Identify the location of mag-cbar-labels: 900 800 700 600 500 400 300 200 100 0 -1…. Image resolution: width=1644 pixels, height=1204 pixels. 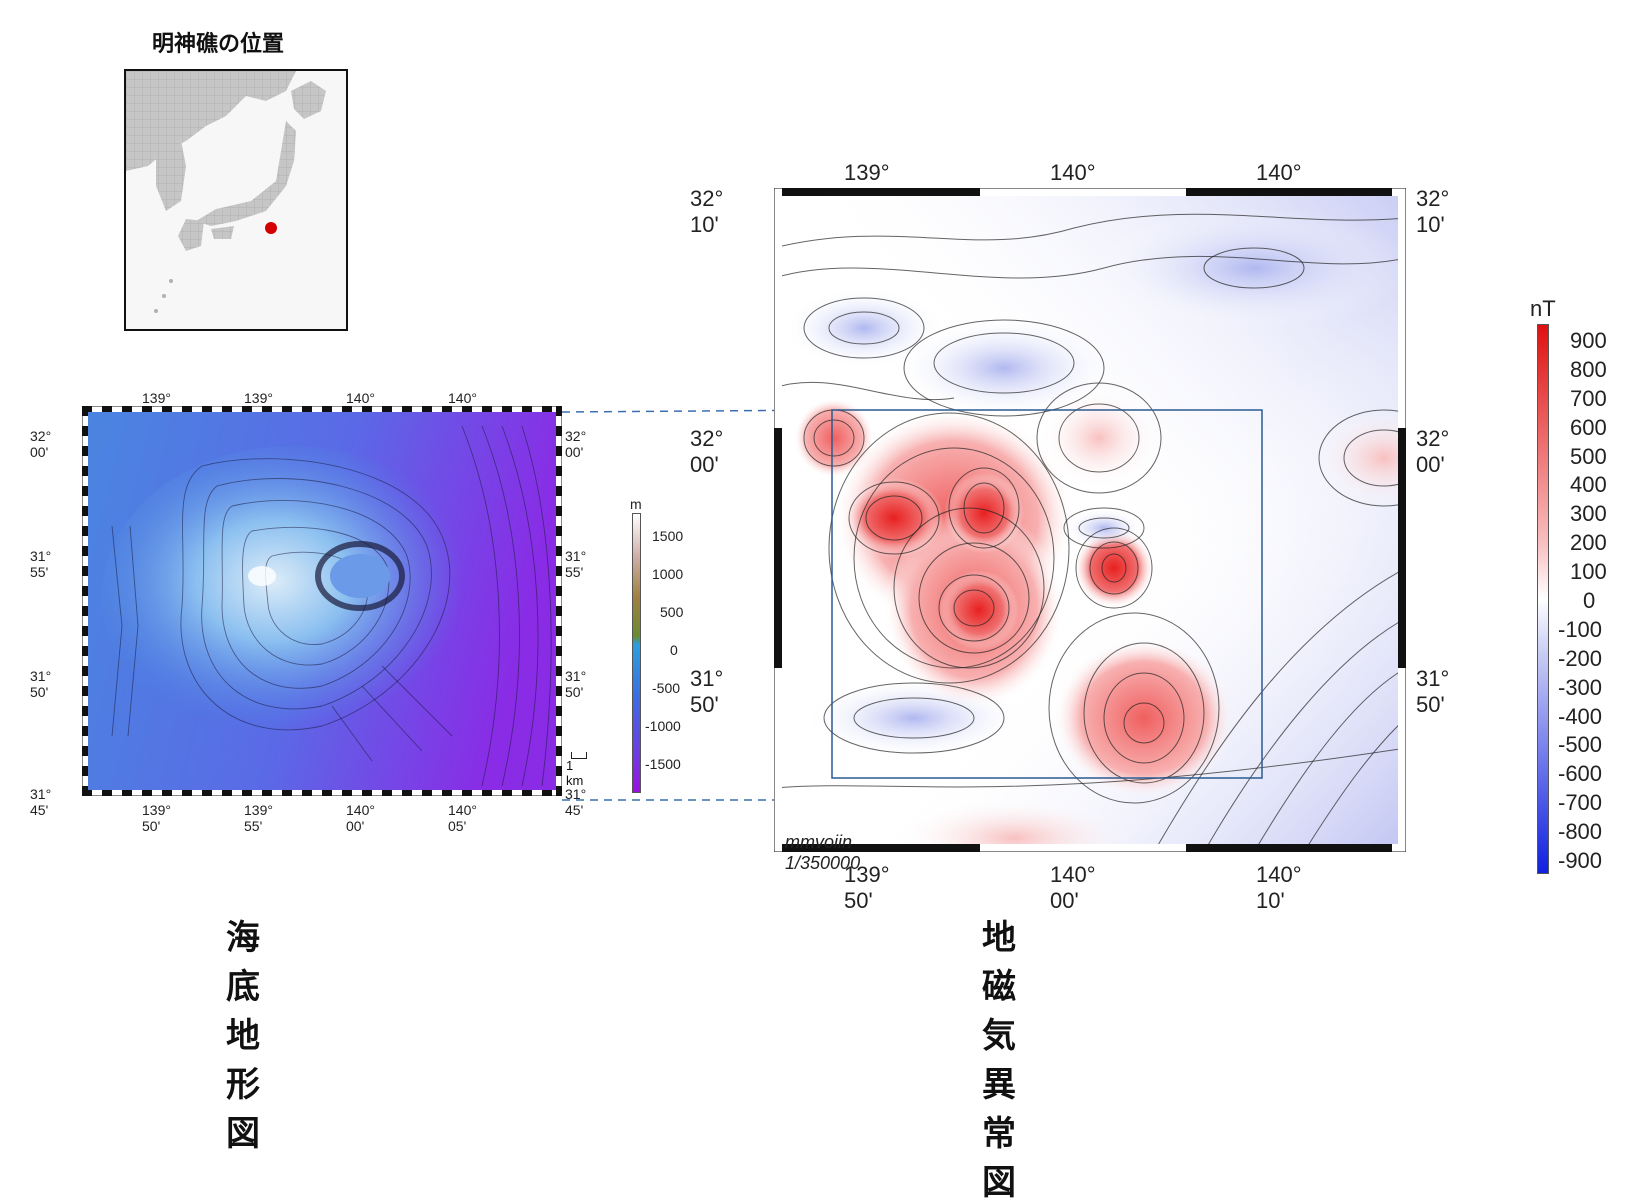
(1601, 602).